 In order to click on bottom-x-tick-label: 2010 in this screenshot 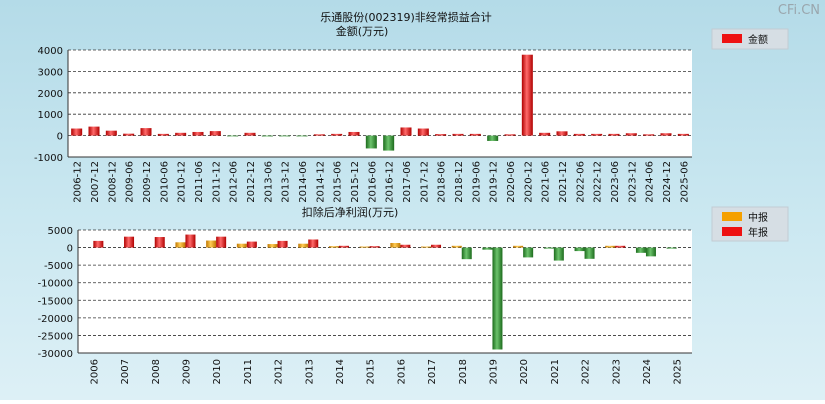, I will do `click(217, 371)`.